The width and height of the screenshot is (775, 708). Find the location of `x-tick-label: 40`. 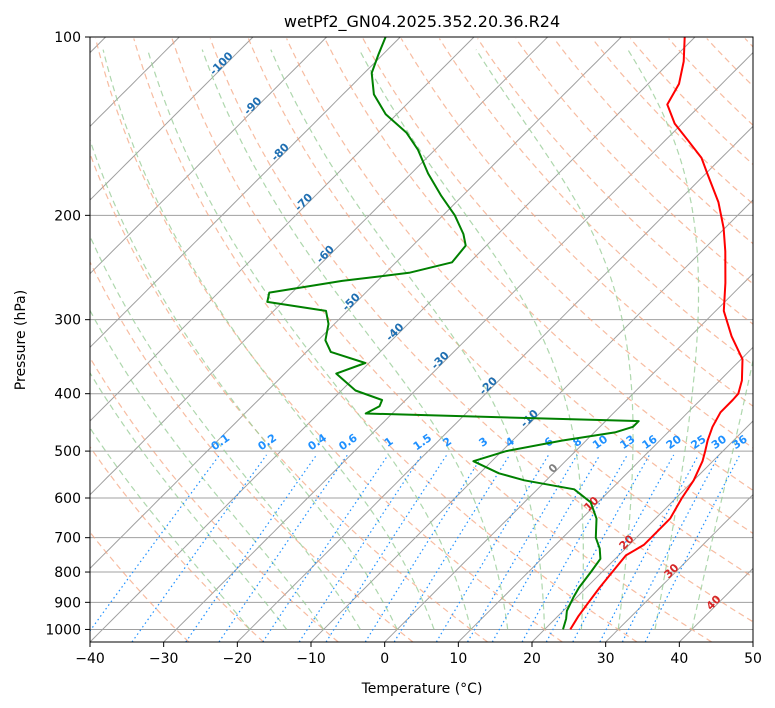

x-tick-label: 40 is located at coordinates (679, 659).